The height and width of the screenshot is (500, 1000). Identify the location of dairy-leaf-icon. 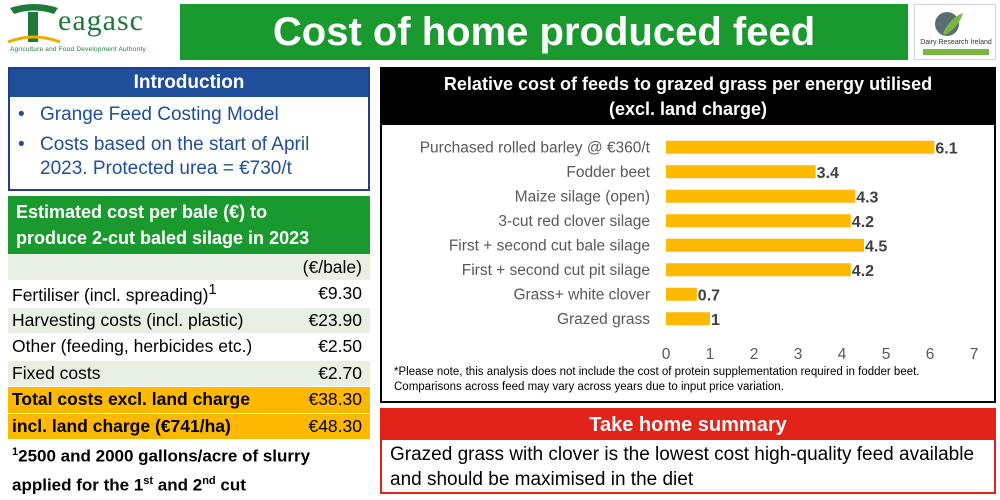
(949, 24).